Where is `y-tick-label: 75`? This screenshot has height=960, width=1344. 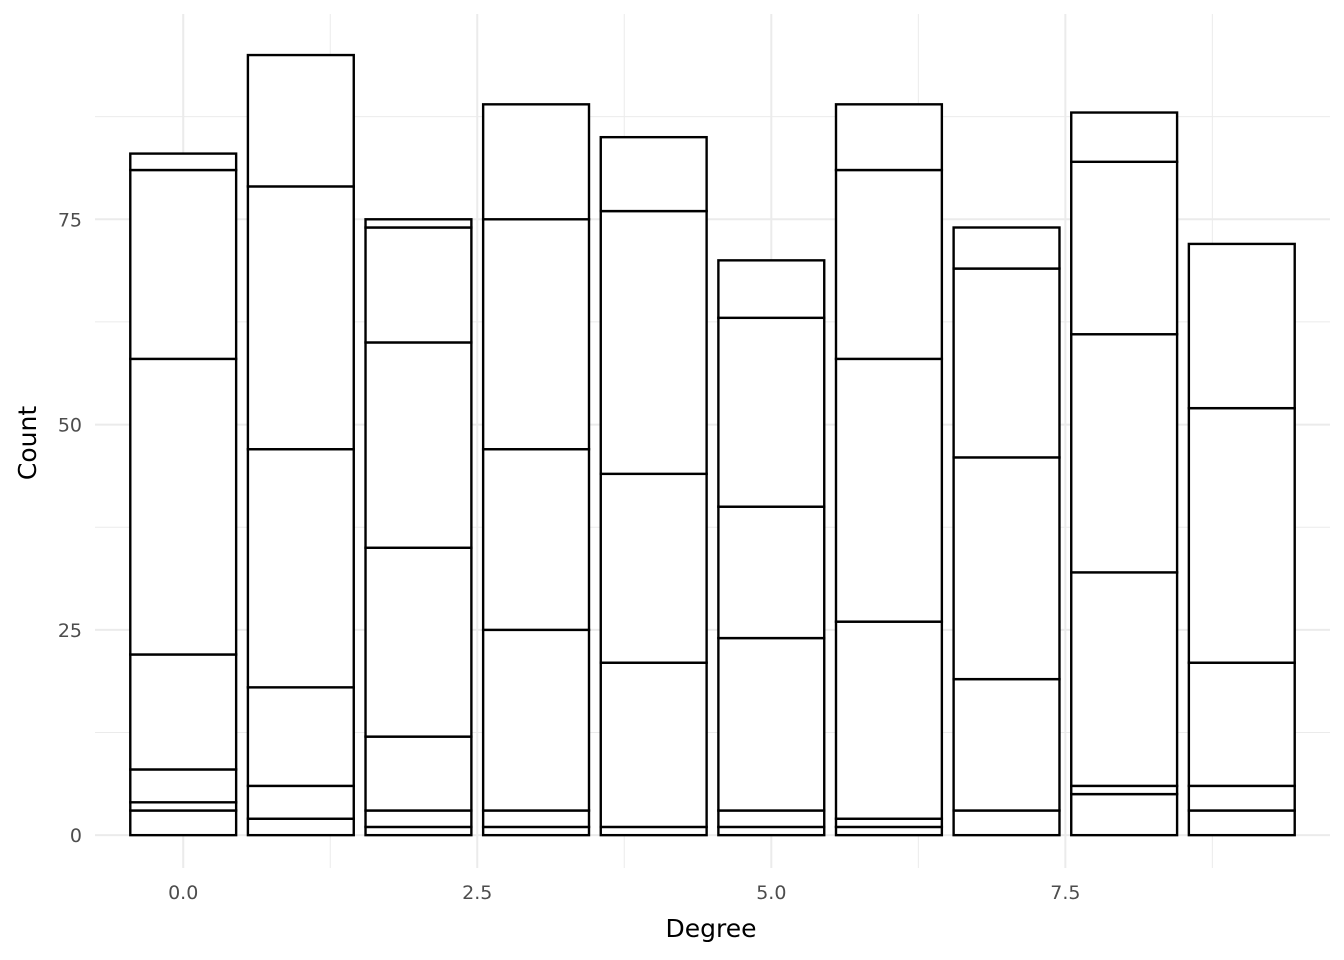 y-tick-label: 75 is located at coordinates (70, 220).